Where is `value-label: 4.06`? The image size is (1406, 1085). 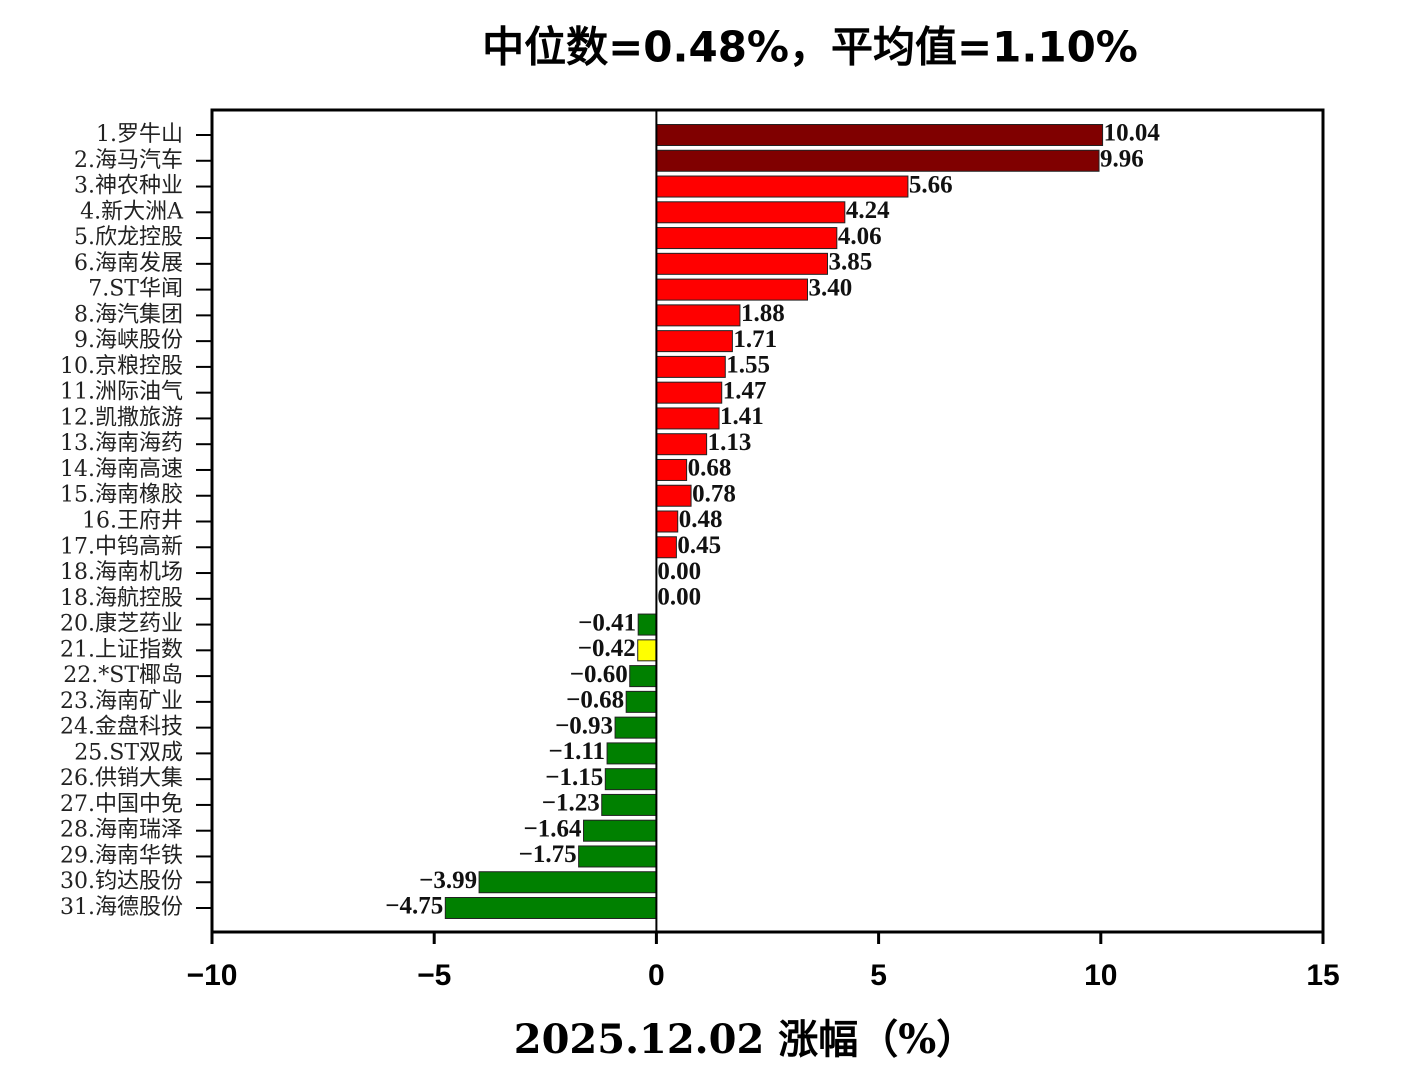
value-label: 4.06 is located at coordinates (860, 236).